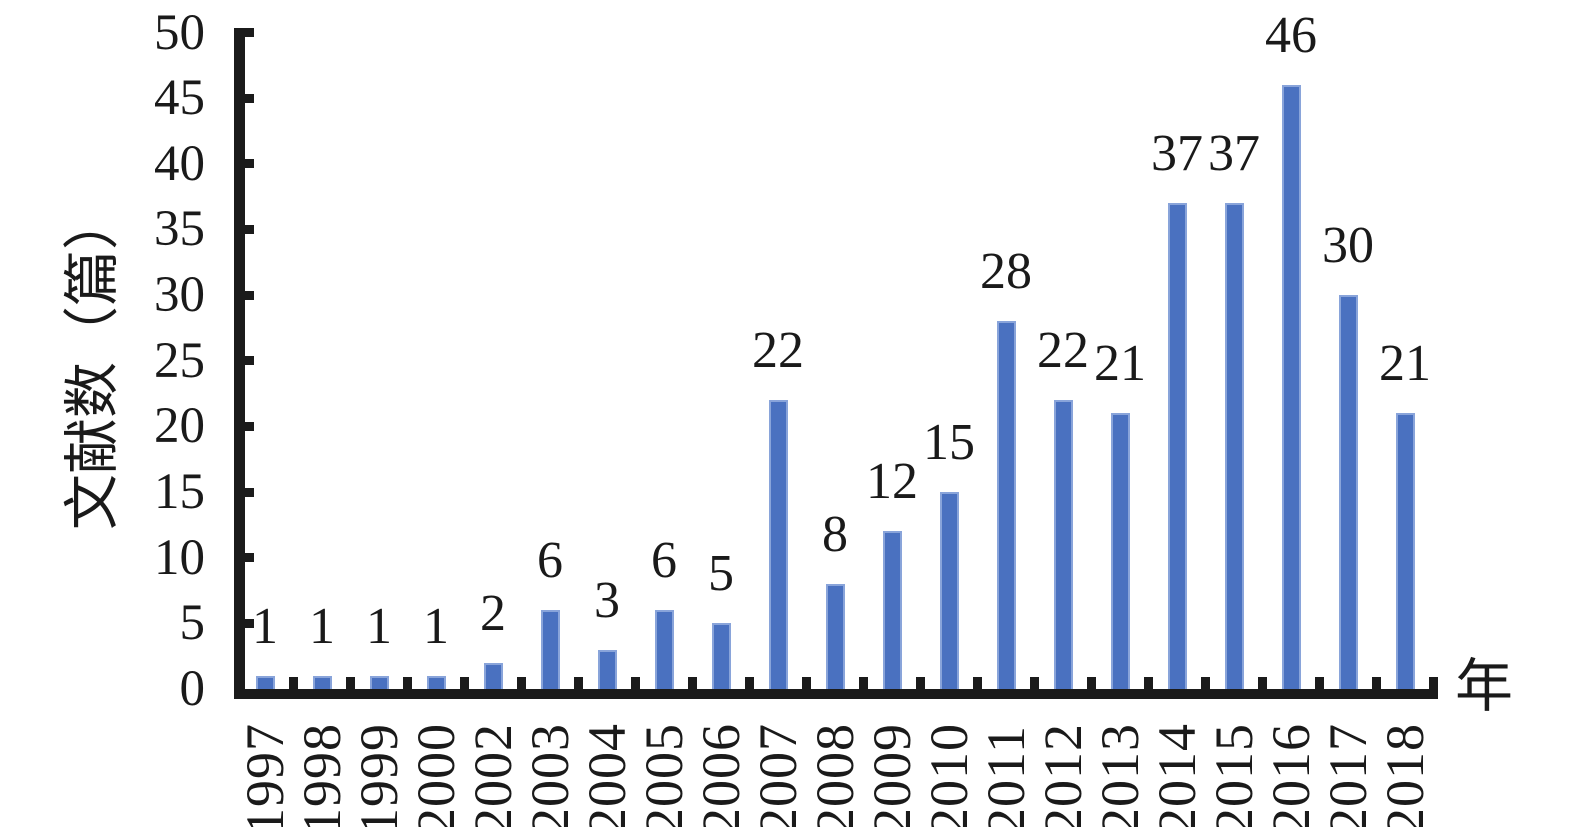  What do you see at coordinates (179, 98) in the screenshot?
I see `y-tick-label: 45` at bounding box center [179, 98].